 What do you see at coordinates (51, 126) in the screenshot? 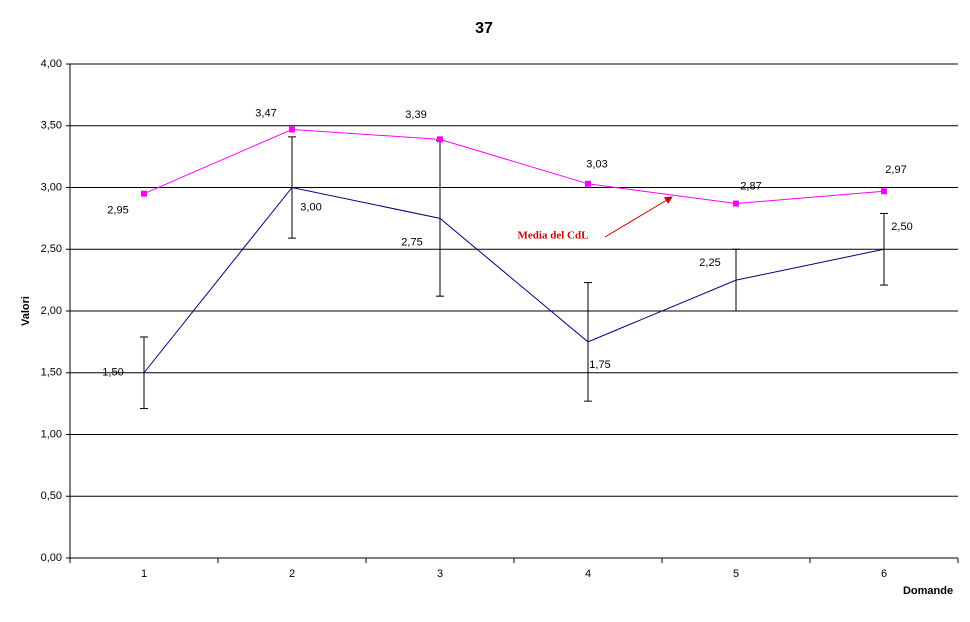
I see `y-tick-label: 3,50` at bounding box center [51, 126].